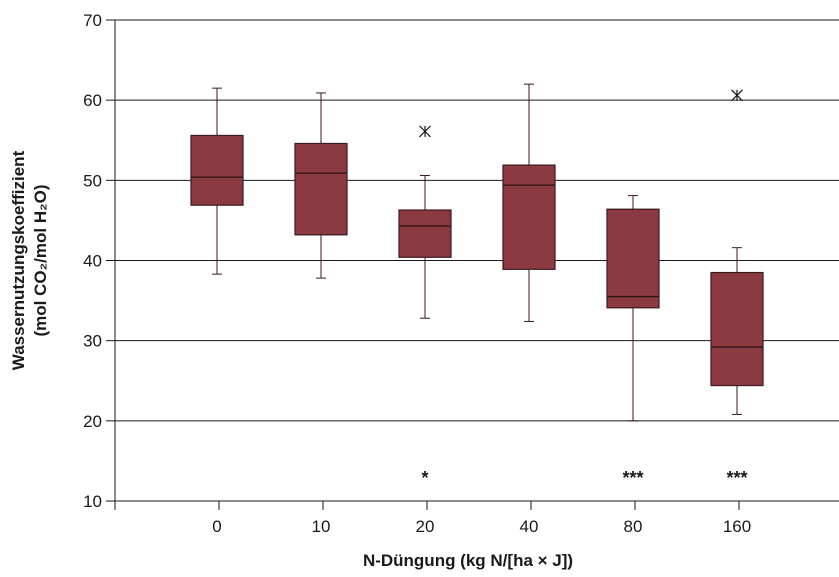 This screenshot has height=577, width=839. I want to click on x-axis-ticks: 0 10 20 40 80 160, so click(432, 518).